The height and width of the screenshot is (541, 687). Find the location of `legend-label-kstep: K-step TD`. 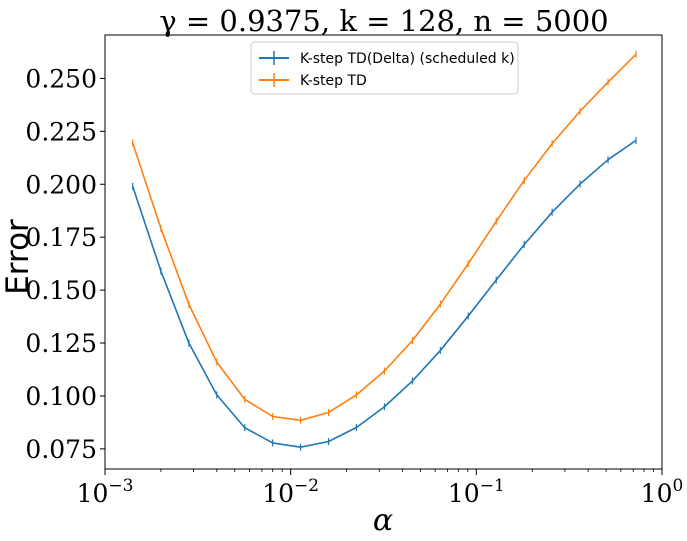

legend-label-kstep: K-step TD is located at coordinates (333, 81).